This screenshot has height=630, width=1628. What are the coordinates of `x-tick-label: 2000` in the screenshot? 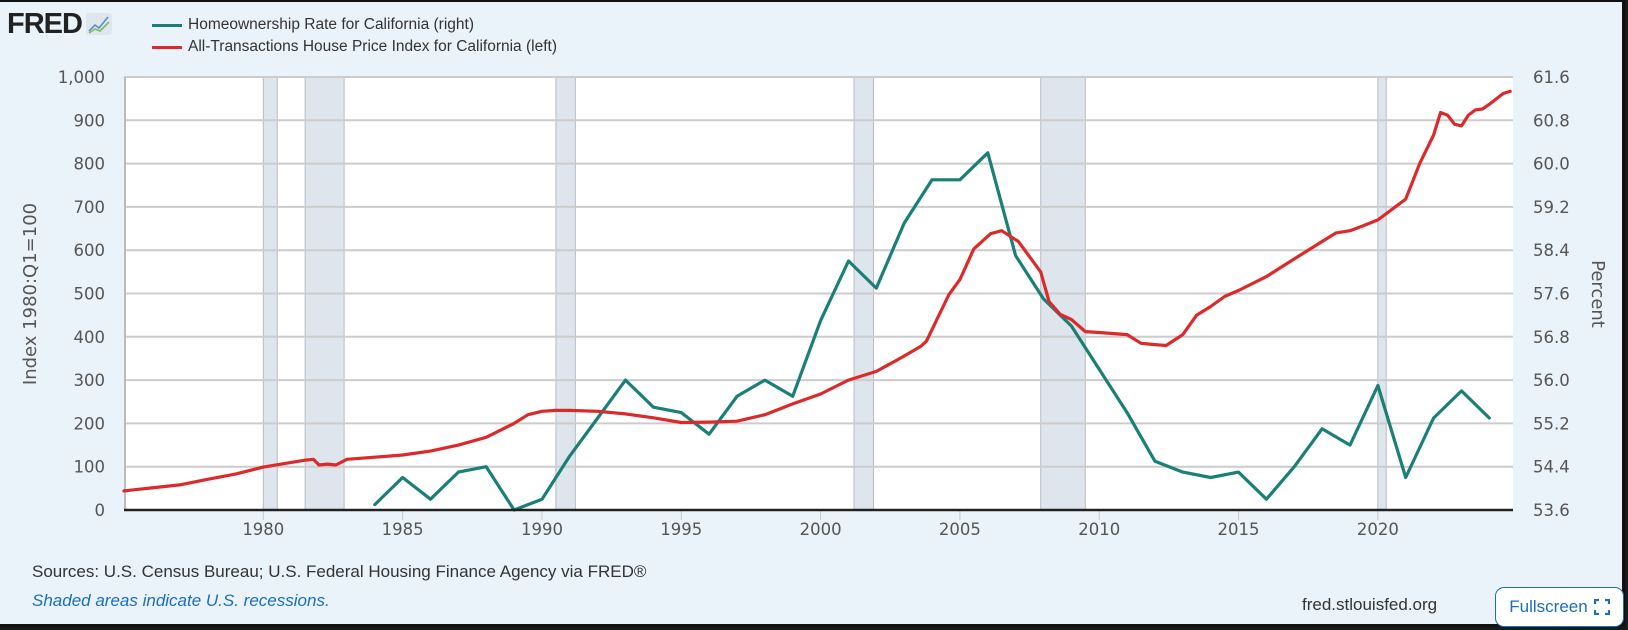 It's located at (821, 529).